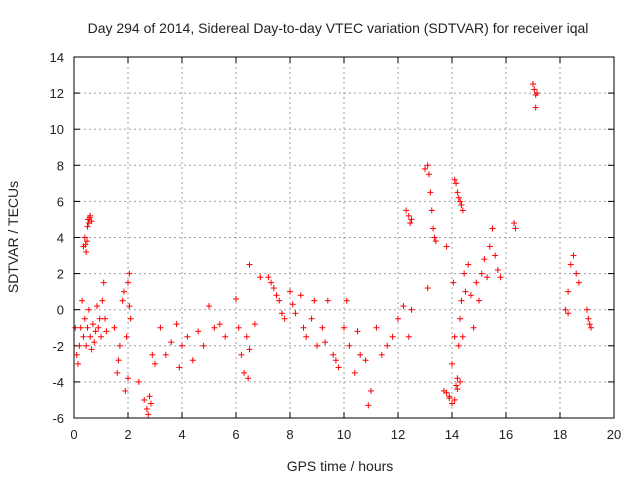  Describe the element at coordinates (181, 434) in the screenshot. I see `x-tick-label: 4` at that location.